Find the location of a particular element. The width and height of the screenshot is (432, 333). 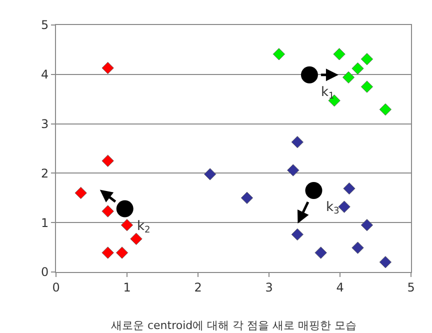

x-tick-label: 3 is located at coordinates (269, 287).